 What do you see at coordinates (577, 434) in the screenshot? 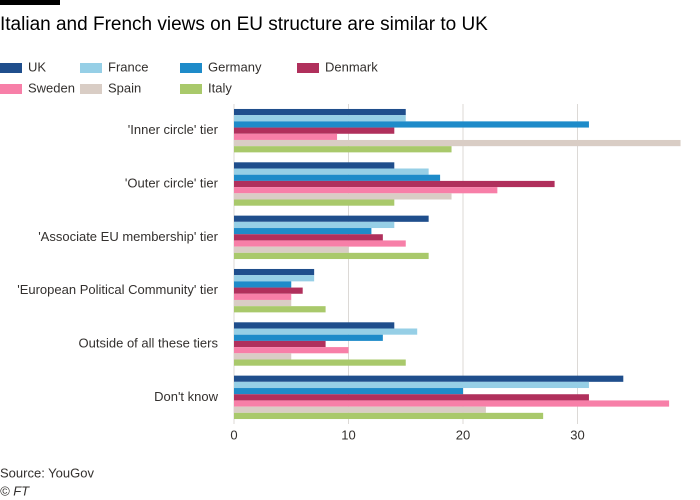
I see `x-tick-label: 30` at bounding box center [577, 434].